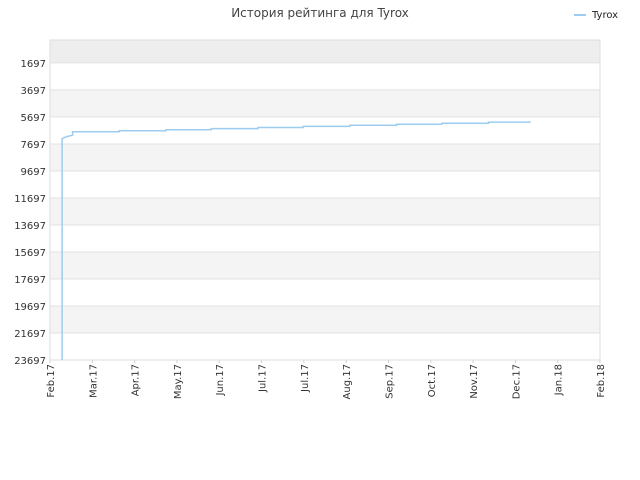 This screenshot has width=640, height=480. Describe the element at coordinates (51, 381) in the screenshot. I see `x-tick-label: Feb.17` at that location.